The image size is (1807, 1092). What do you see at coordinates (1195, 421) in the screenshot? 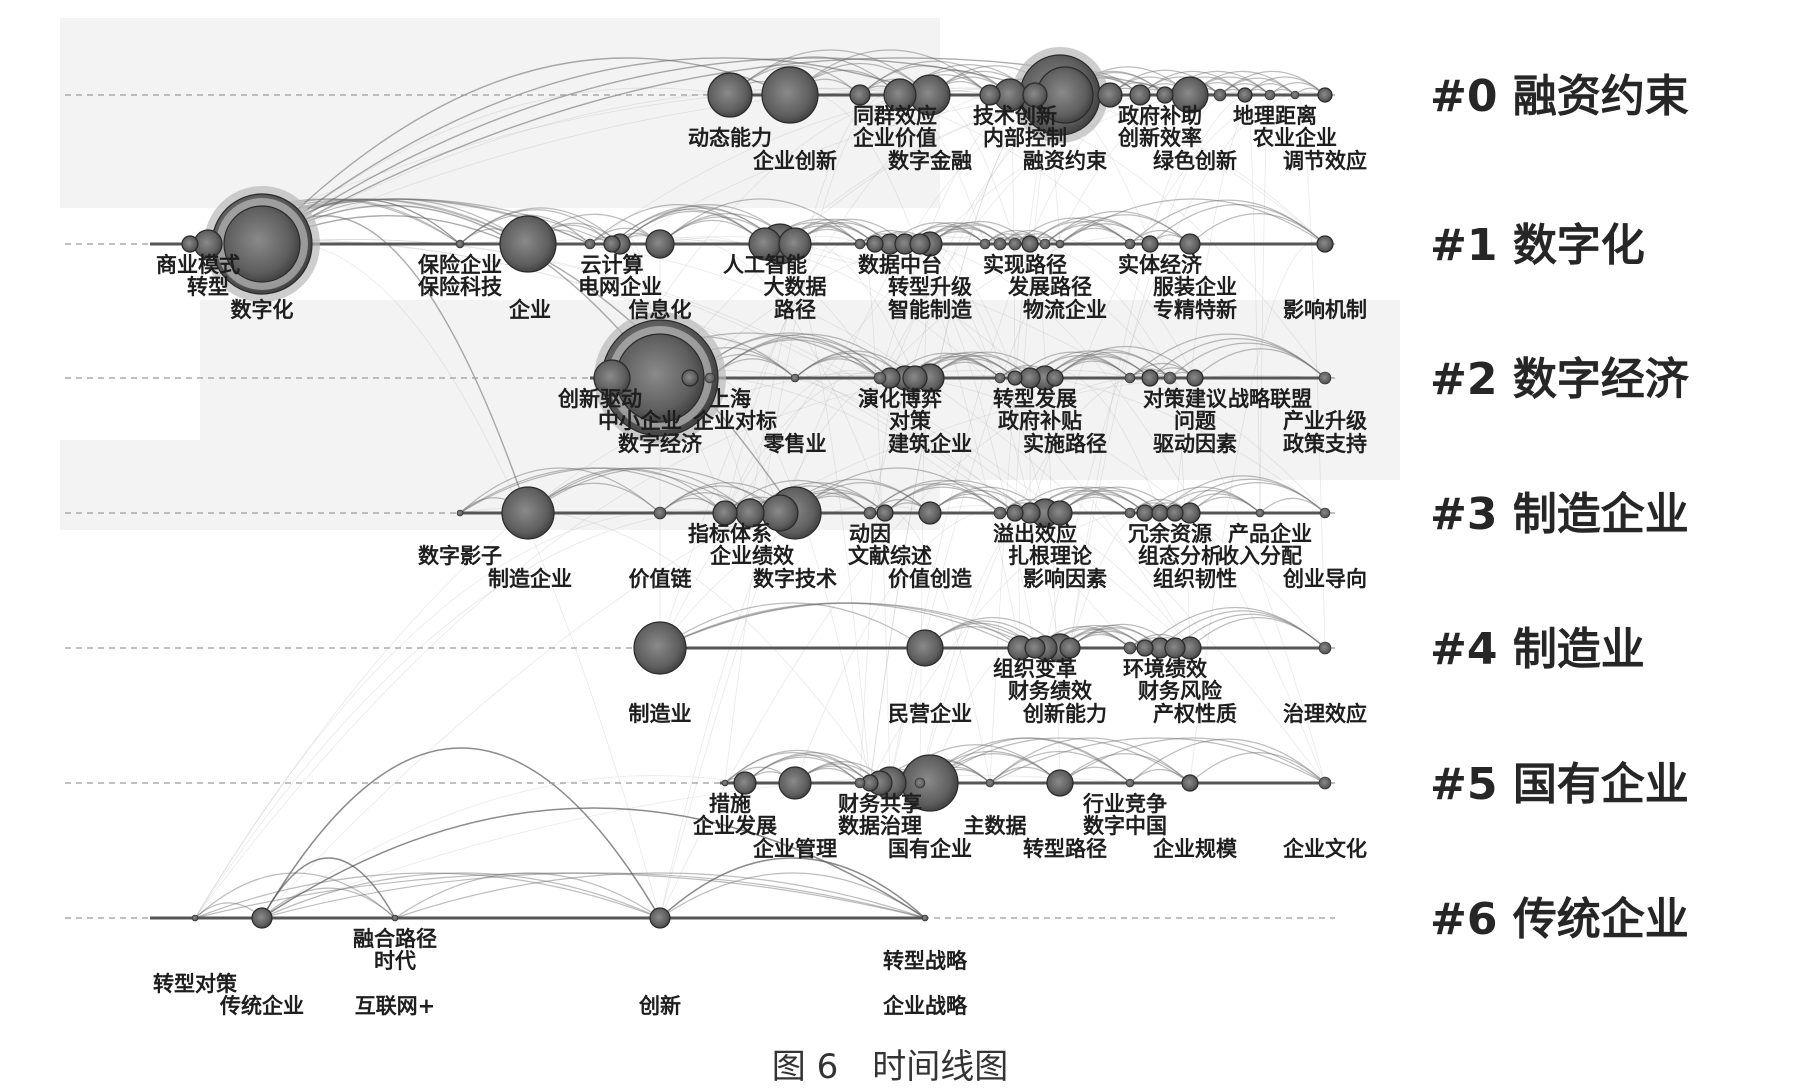
I see `keyword-label: 问题` at bounding box center [1195, 421].